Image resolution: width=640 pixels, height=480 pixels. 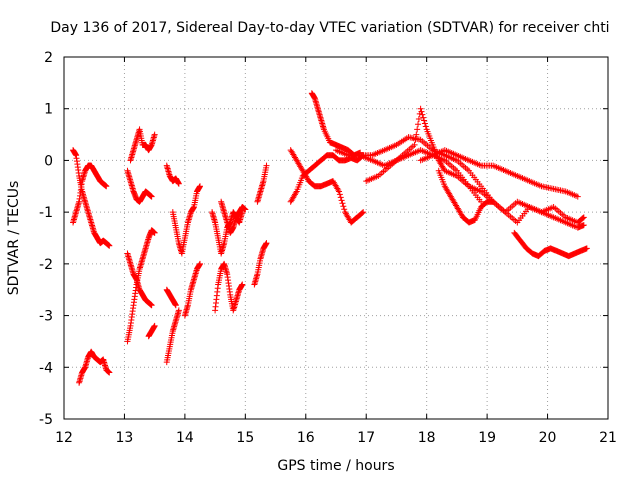 What do you see at coordinates (608, 438) in the screenshot?
I see `x-tick-label: 21` at bounding box center [608, 438].